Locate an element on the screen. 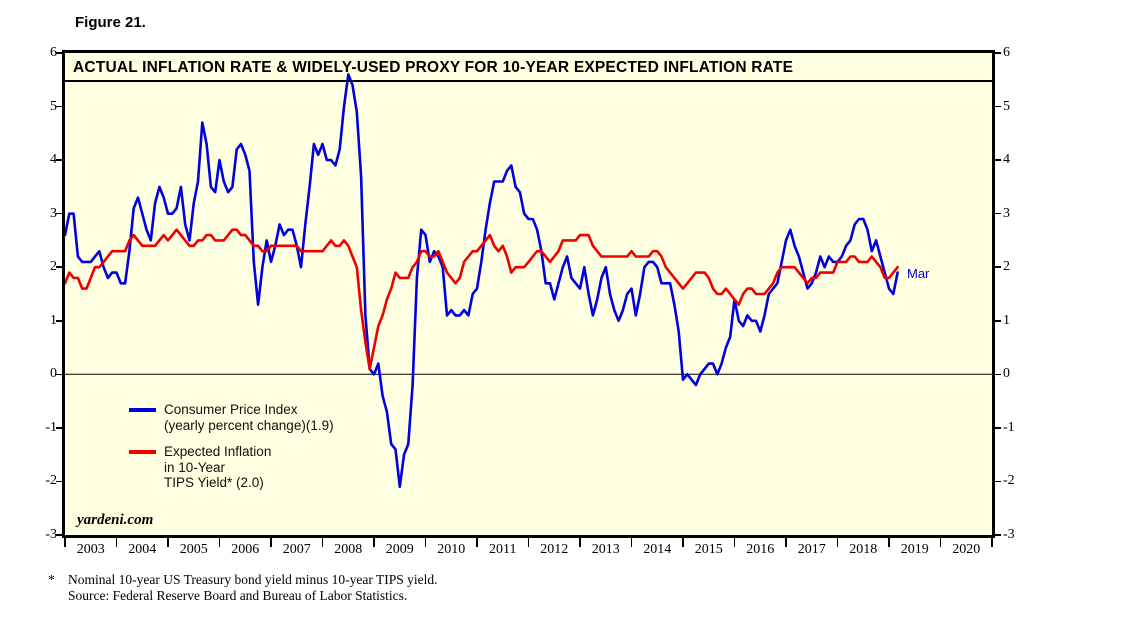 This screenshot has width=1138, height=629. y-axis-label-right: 5 is located at coordinates (1006, 106).